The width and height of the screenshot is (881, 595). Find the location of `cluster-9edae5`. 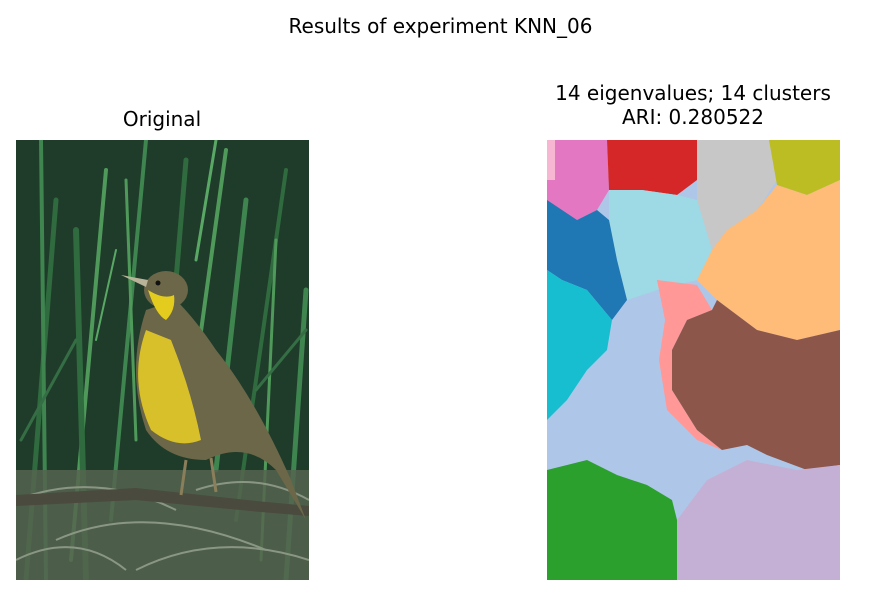

cluster-9edae5 is located at coordinates (660, 245).